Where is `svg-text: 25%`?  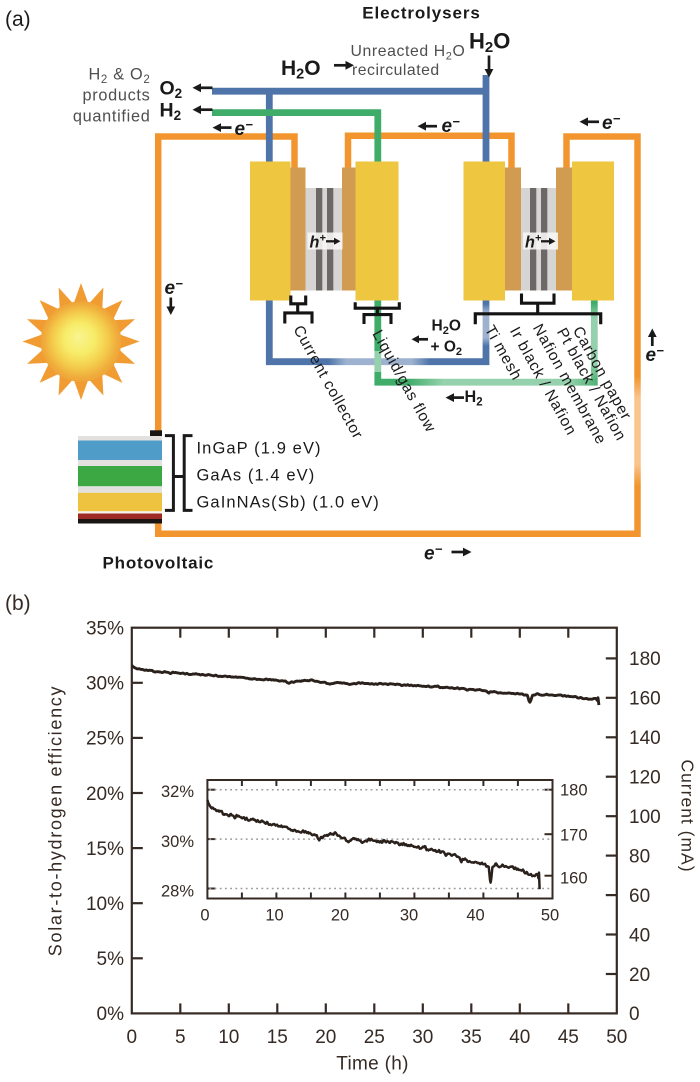
svg-text: 25% is located at coordinates (105, 739).